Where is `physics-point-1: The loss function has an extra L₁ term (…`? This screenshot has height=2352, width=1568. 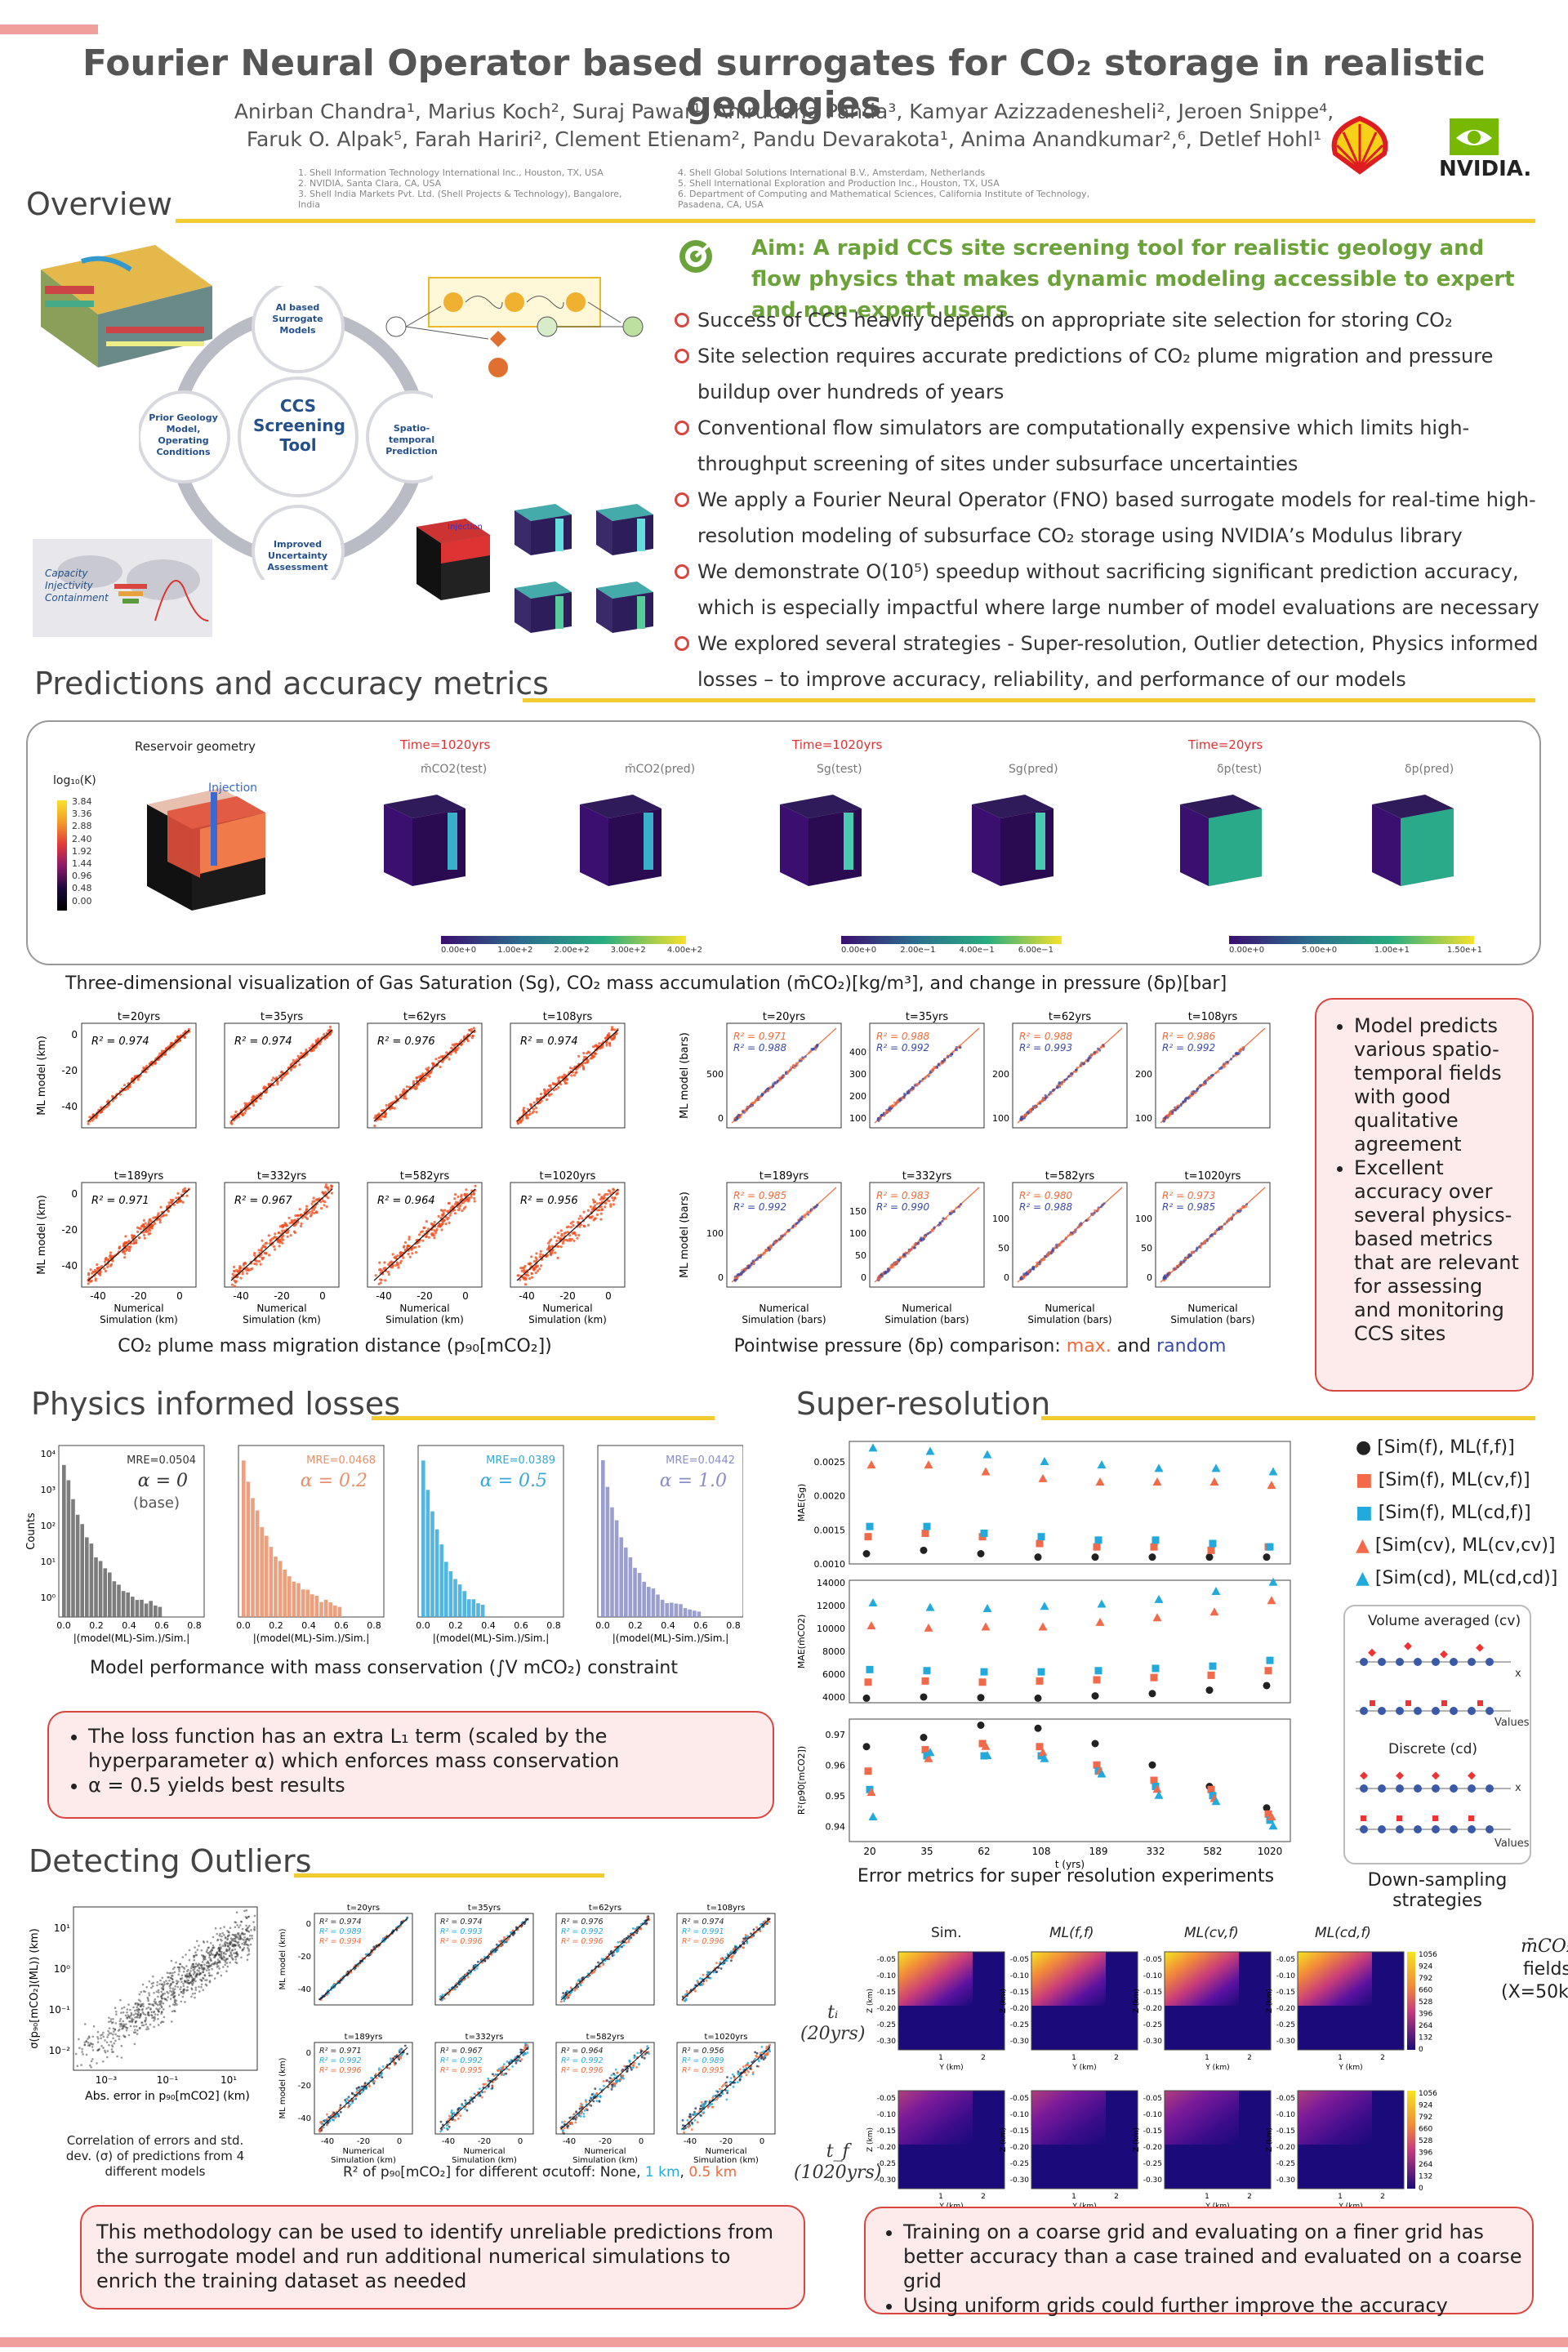 physics-point-1: The loss function has an extra L₁ term (… is located at coordinates (425, 1749).